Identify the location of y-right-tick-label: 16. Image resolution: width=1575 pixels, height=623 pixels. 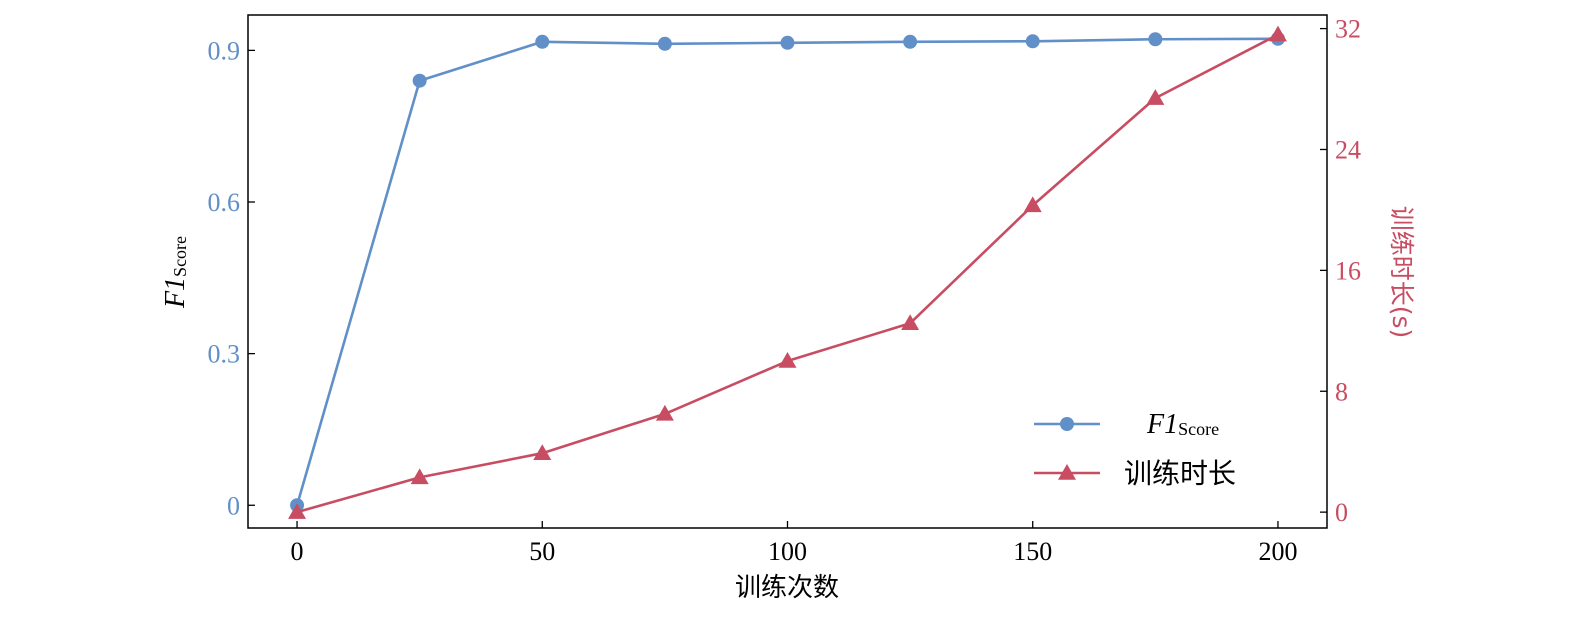
(1348, 270).